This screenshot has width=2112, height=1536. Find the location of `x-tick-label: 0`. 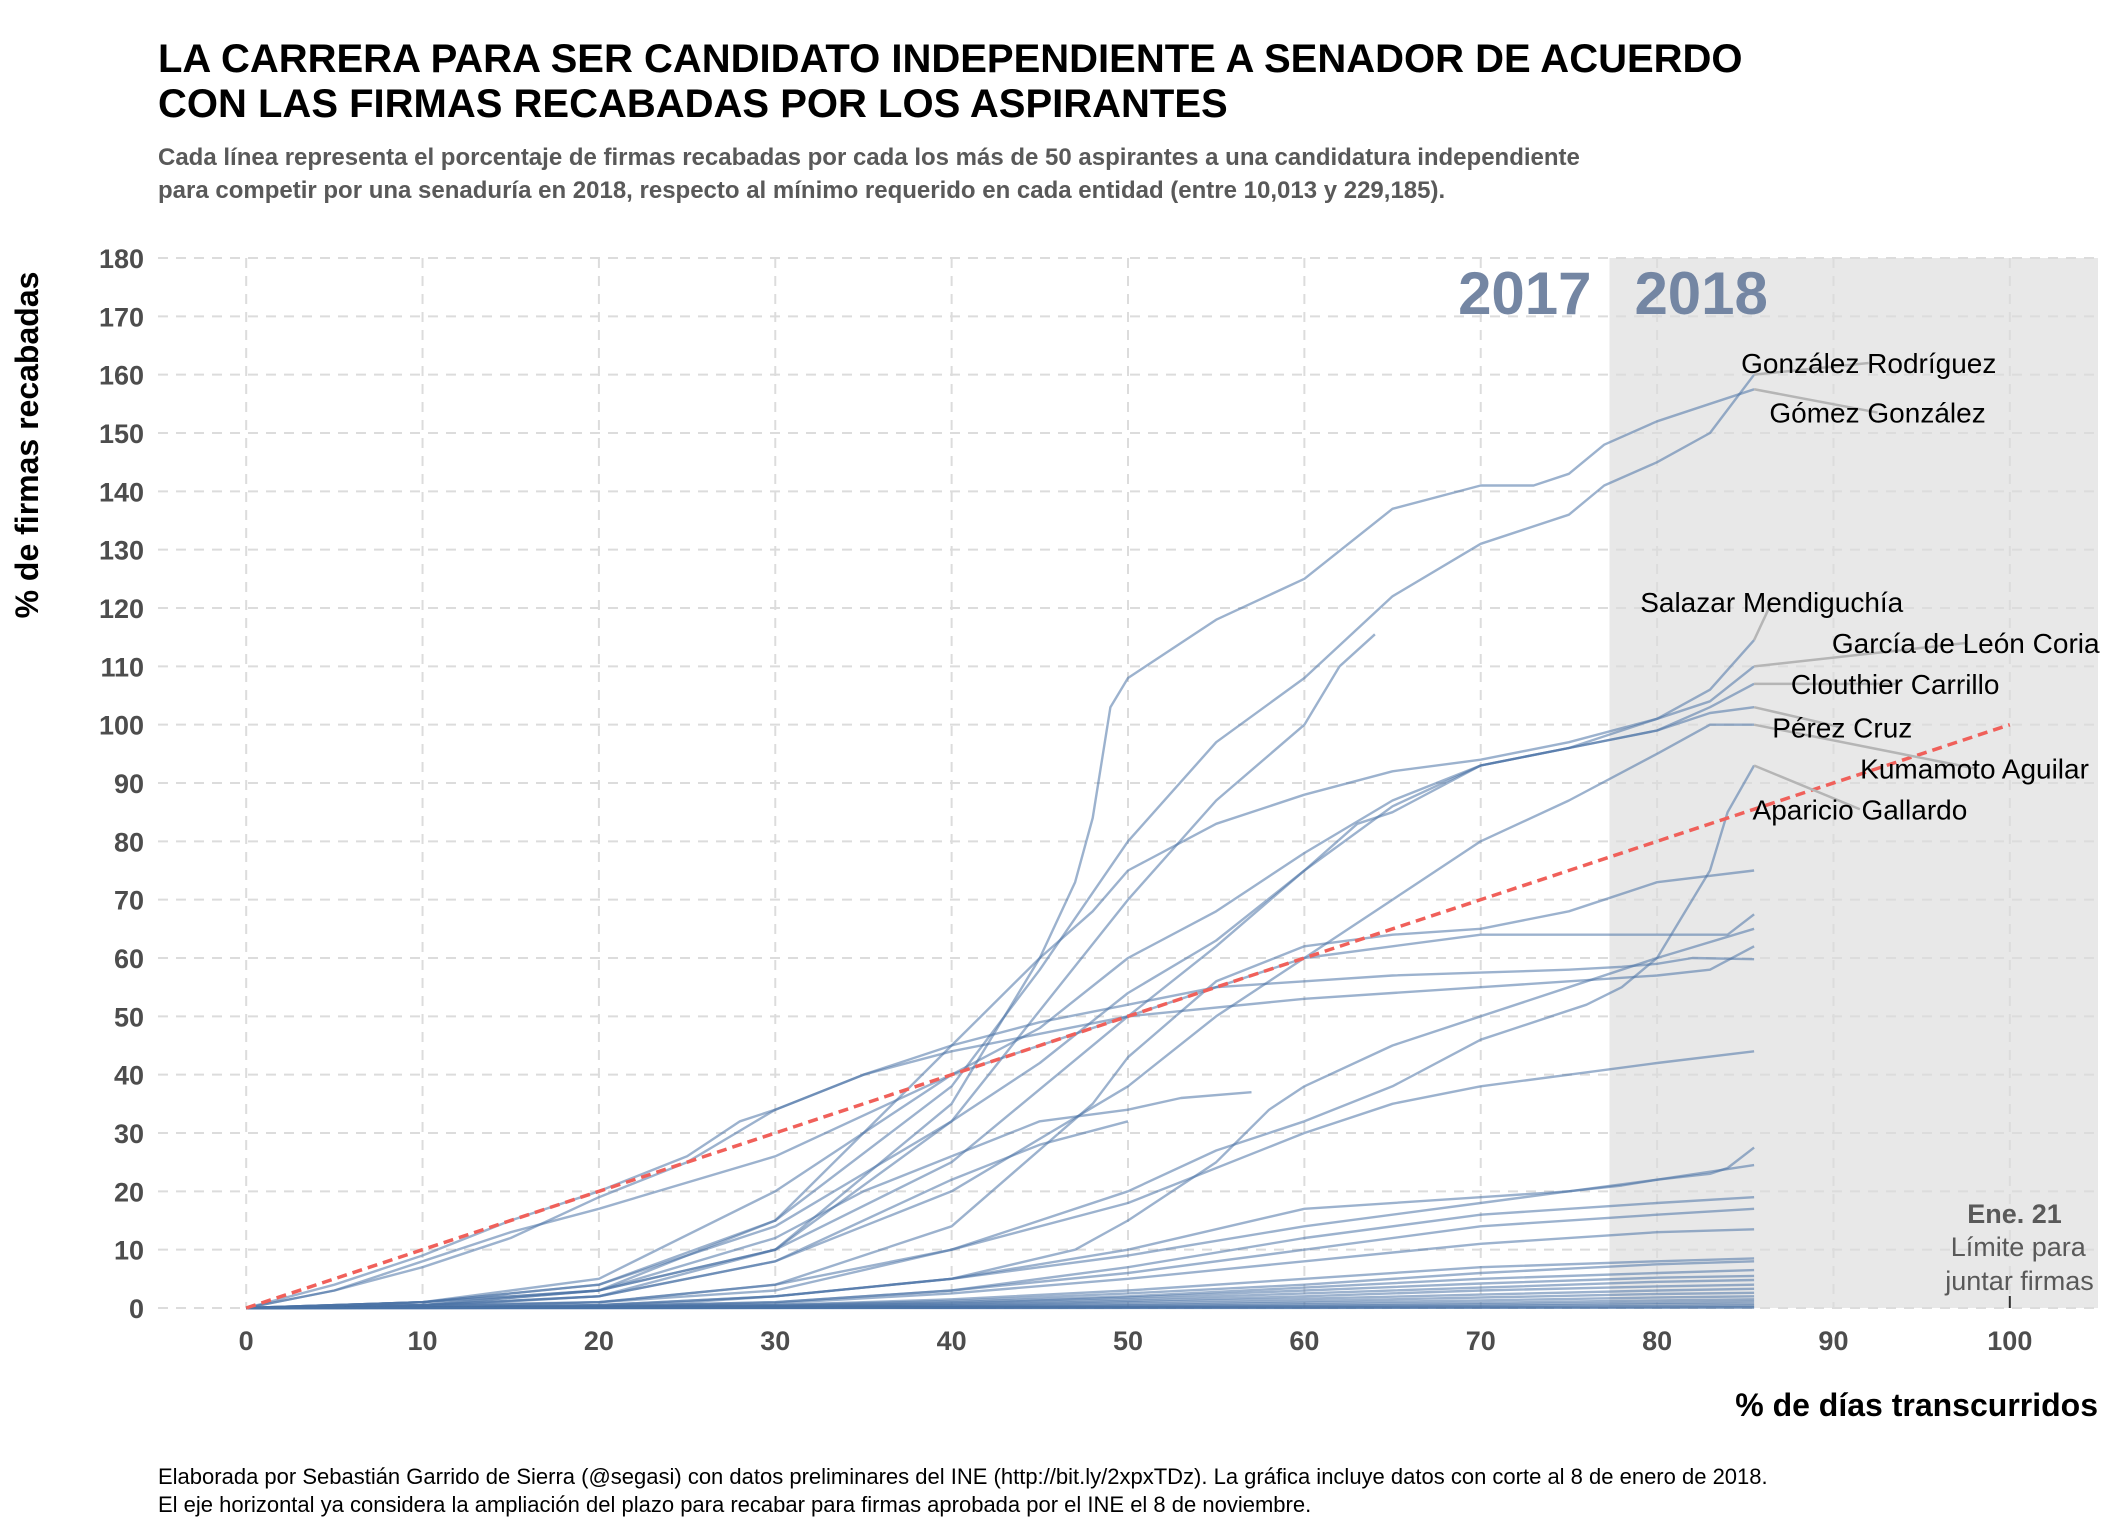

x-tick-label: 0 is located at coordinates (246, 1341).